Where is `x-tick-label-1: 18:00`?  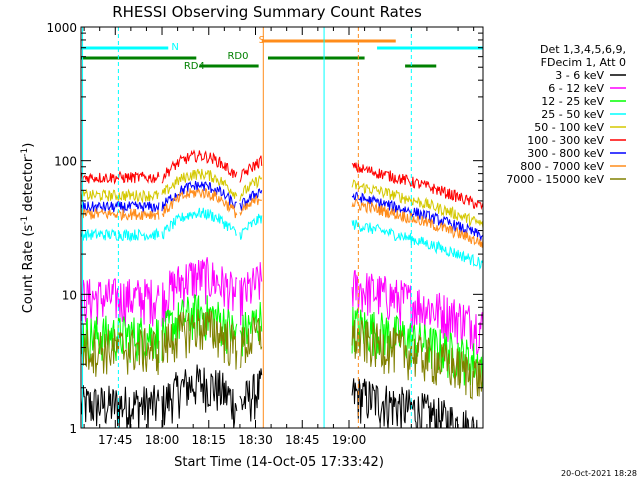 x-tick-label-1: 18:00 is located at coordinates (162, 440).